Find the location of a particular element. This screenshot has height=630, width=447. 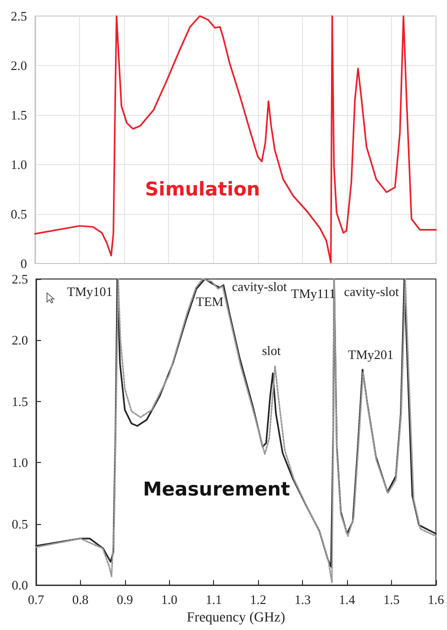

annotation: TMy201 is located at coordinates (371, 354).